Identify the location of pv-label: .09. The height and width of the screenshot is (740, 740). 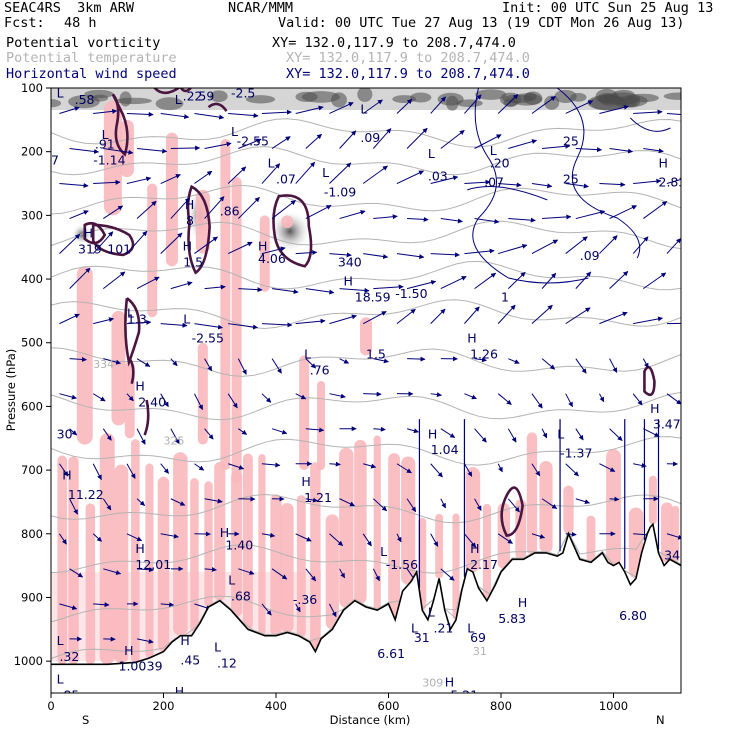
(370, 137).